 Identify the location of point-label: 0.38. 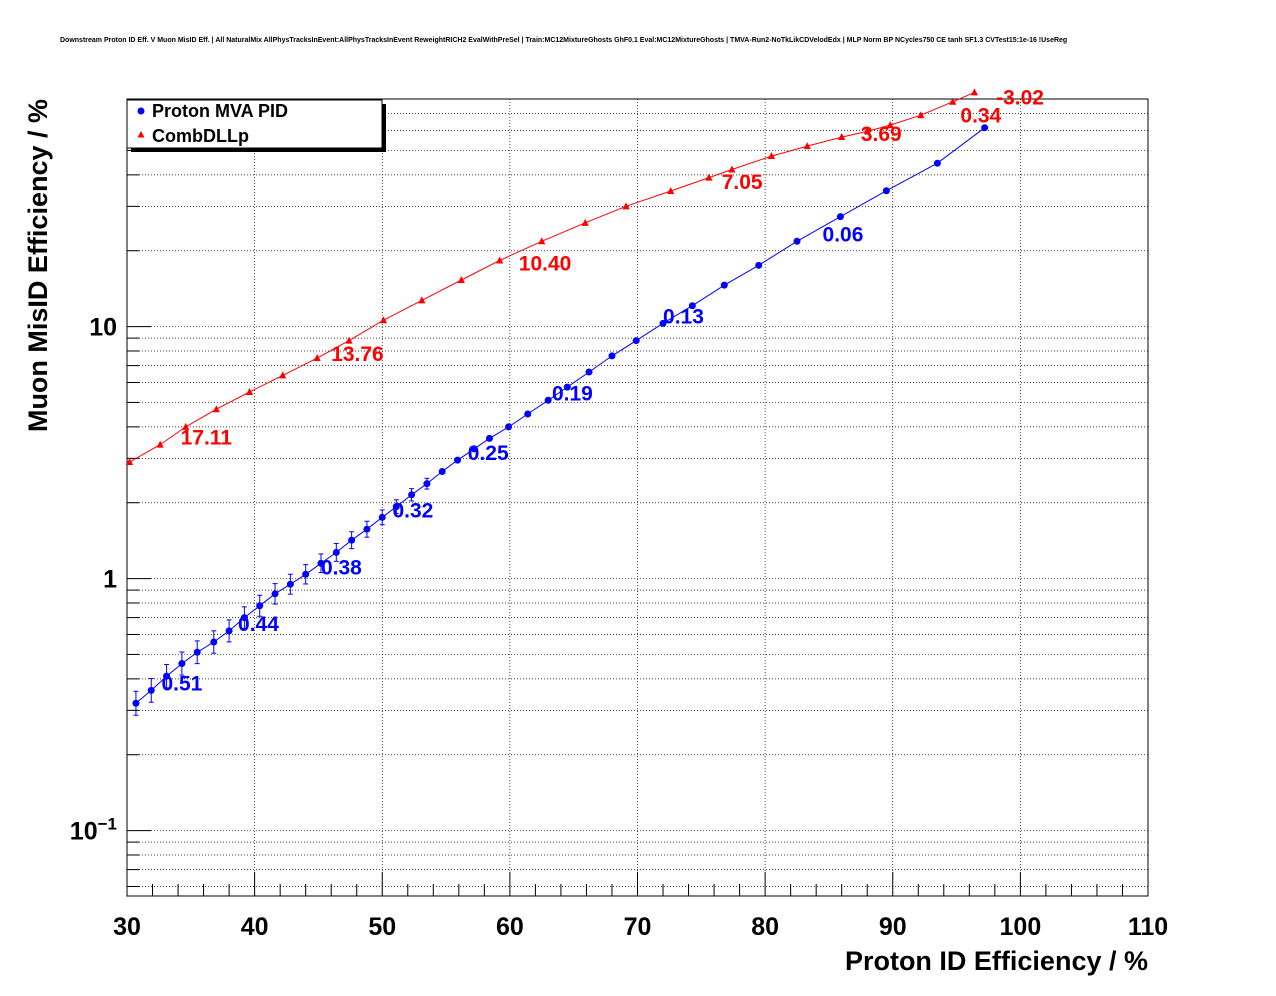
(341, 567).